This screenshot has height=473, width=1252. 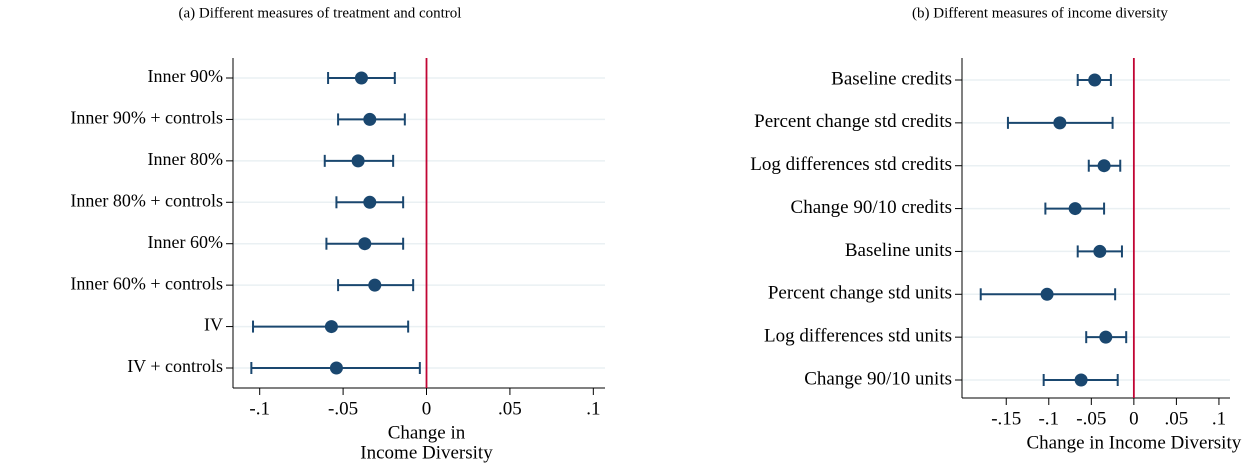 What do you see at coordinates (213, 325) in the screenshot?
I see `y-tick-label: IV` at bounding box center [213, 325].